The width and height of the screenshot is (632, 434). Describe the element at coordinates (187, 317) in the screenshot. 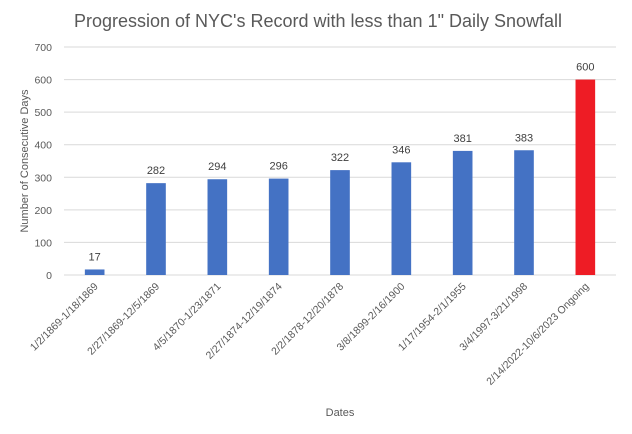

I see `x-tick-label: 4/5/1870-1/23/1871` at that location.